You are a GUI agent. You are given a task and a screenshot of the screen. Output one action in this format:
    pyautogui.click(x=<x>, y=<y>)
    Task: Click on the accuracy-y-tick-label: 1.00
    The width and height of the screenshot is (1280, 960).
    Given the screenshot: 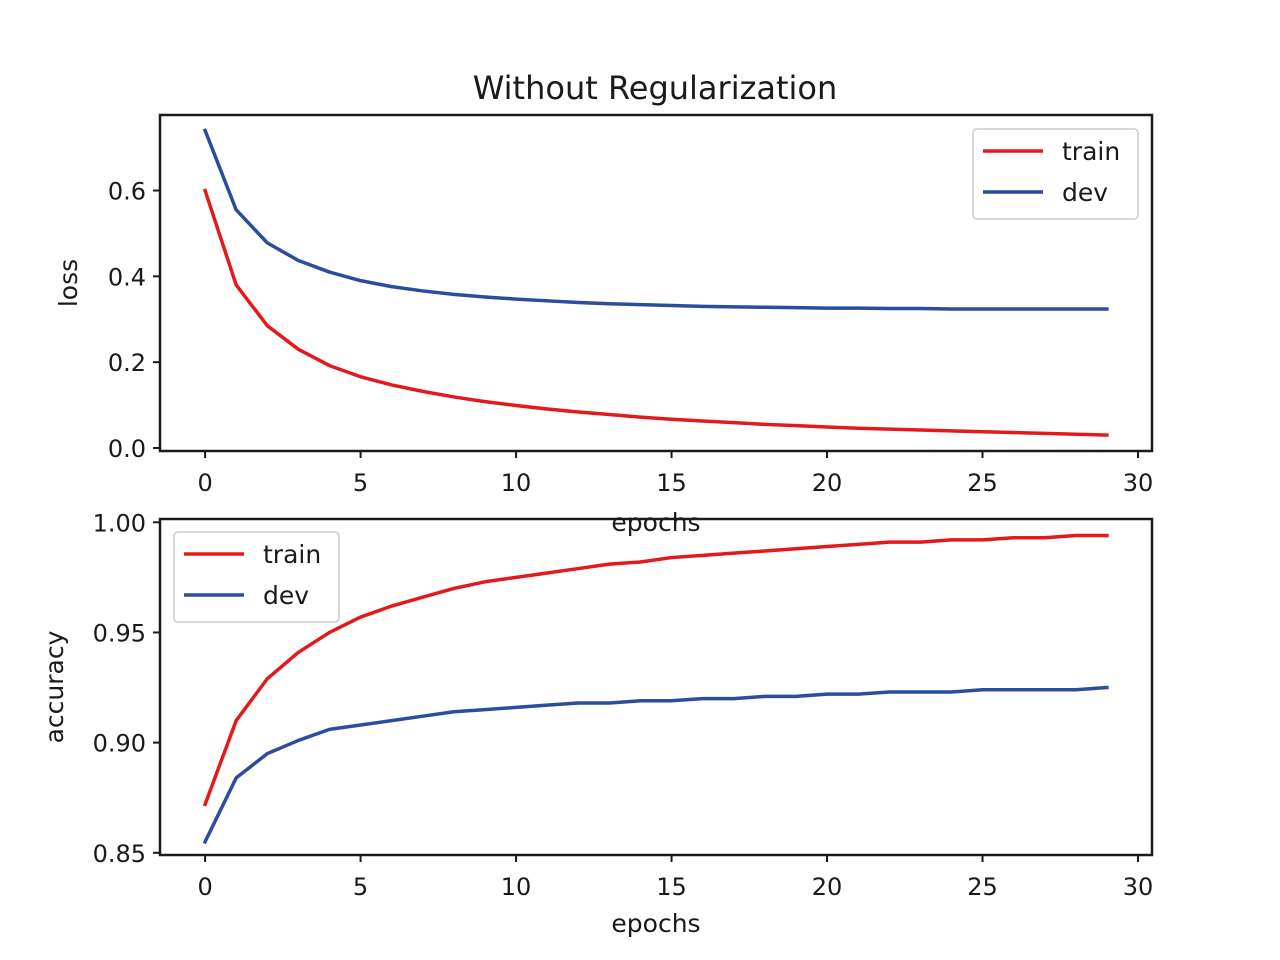 What is the action you would take?
    pyautogui.click(x=119, y=523)
    